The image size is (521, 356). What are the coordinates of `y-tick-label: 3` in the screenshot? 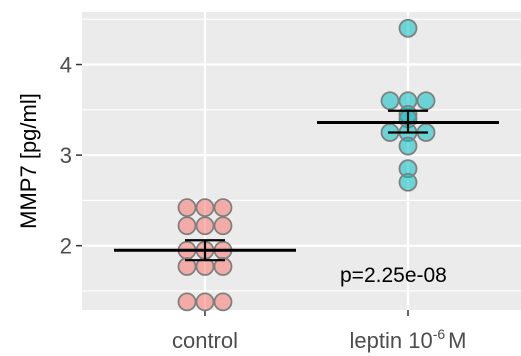 It's located at (66, 155).